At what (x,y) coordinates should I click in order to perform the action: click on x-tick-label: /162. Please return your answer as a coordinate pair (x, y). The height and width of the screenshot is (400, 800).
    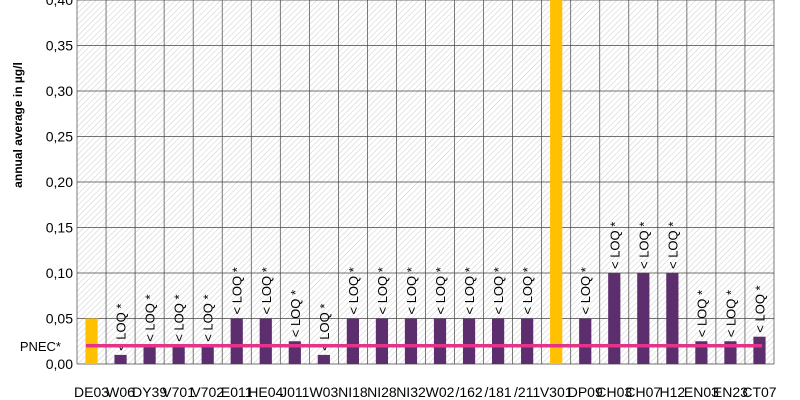
    Looking at the image, I should click on (468, 392).